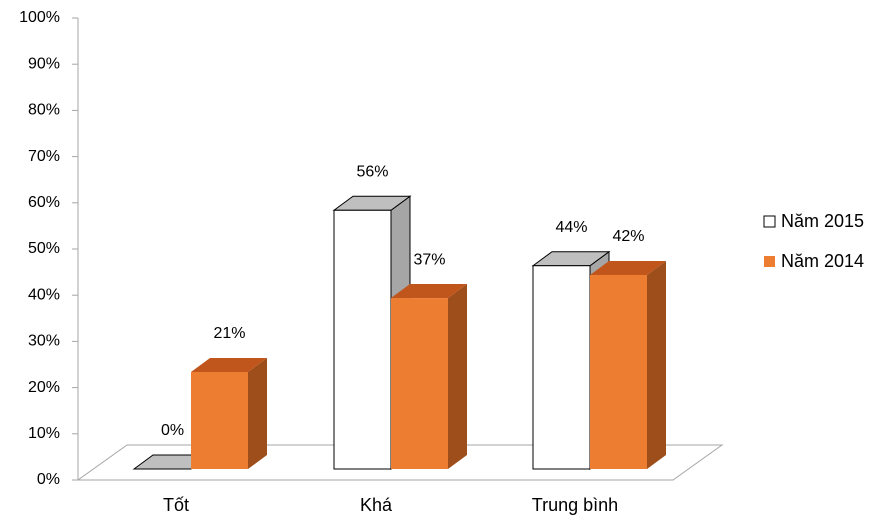 The width and height of the screenshot is (884, 526). Describe the element at coordinates (429, 259) in the screenshot. I see `value-label: 37%` at that location.